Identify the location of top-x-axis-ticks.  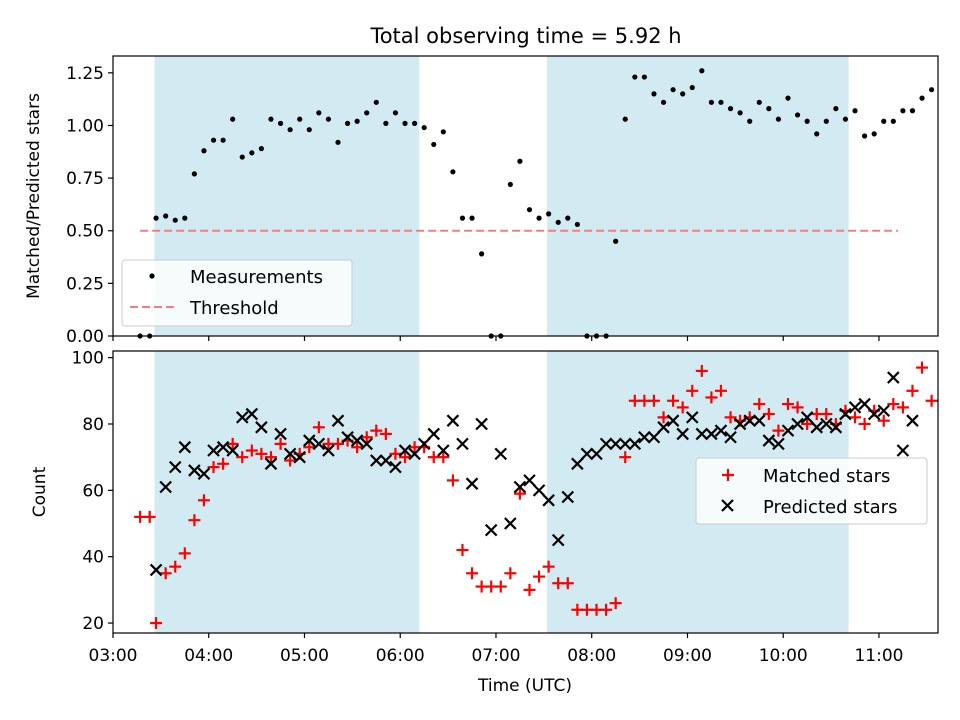
(496, 338).